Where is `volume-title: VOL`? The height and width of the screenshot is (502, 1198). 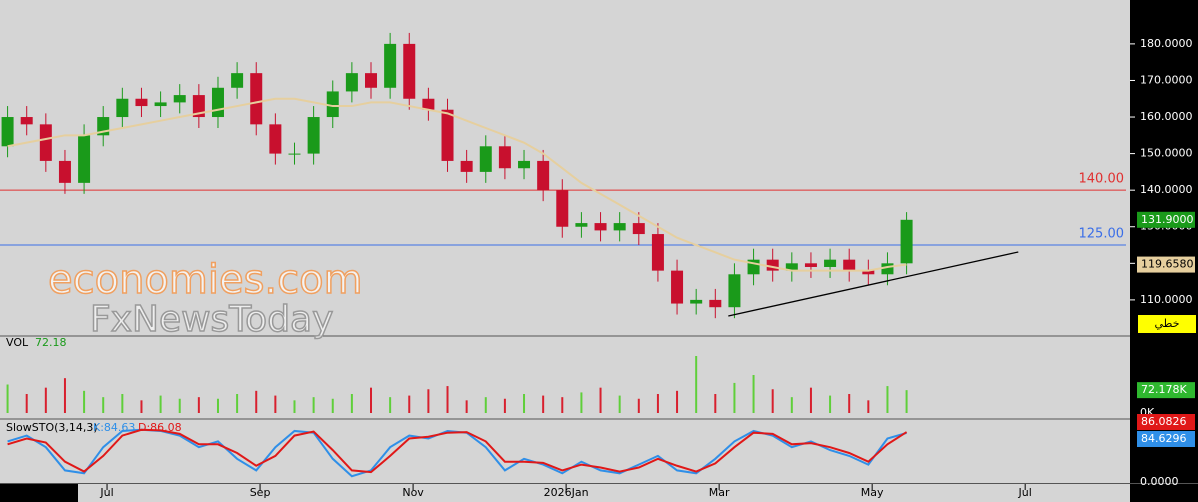
volume-title: VOL is located at coordinates (17, 342).